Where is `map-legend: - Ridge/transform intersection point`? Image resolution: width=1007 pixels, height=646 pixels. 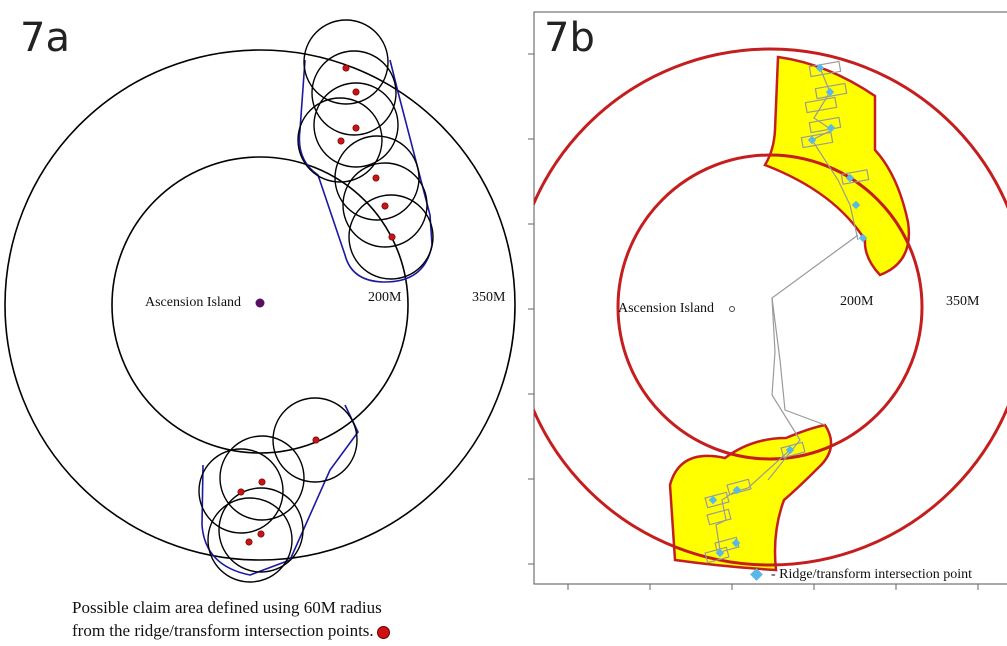
map-legend: - Ridge/transform intersection point is located at coordinates (861, 575).